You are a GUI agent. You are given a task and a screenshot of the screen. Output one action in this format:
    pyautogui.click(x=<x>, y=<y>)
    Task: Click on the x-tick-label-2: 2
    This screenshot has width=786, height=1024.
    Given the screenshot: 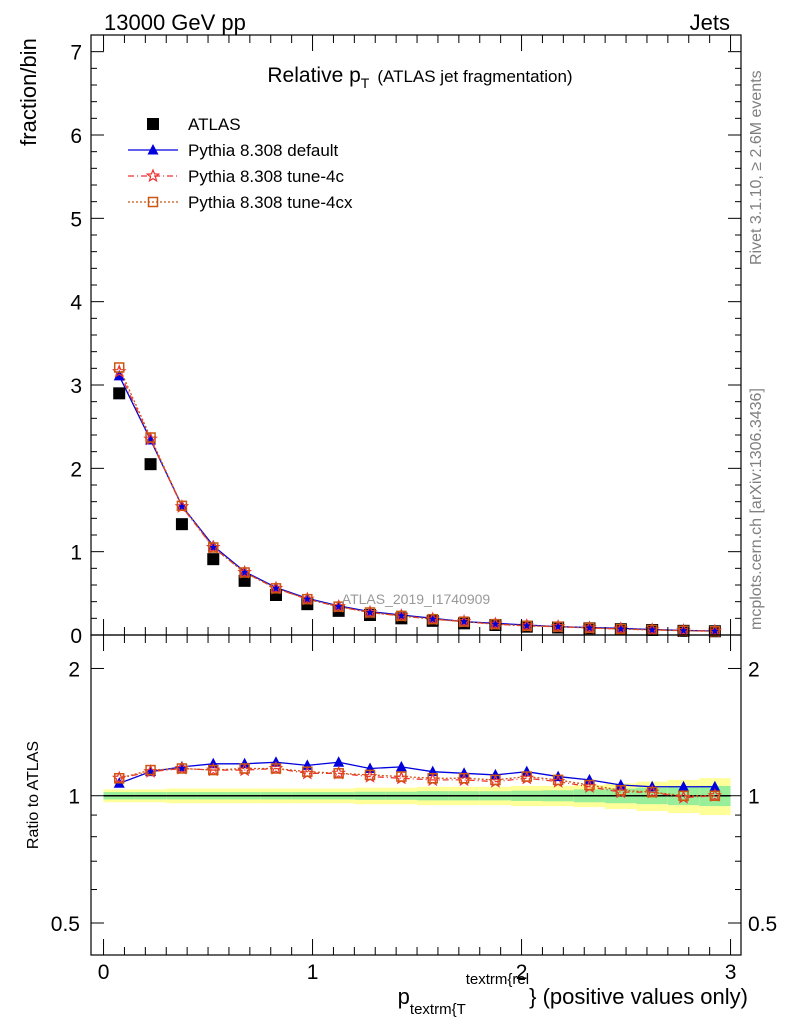 What is the action you would take?
    pyautogui.click(x=522, y=972)
    